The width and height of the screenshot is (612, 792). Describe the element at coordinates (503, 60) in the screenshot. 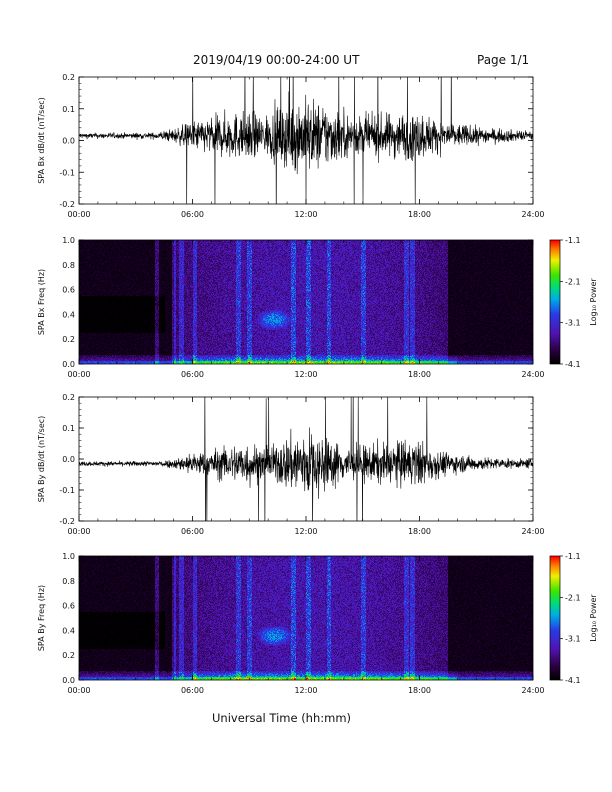

I see `page-indicator: Page 1/1` at that location.